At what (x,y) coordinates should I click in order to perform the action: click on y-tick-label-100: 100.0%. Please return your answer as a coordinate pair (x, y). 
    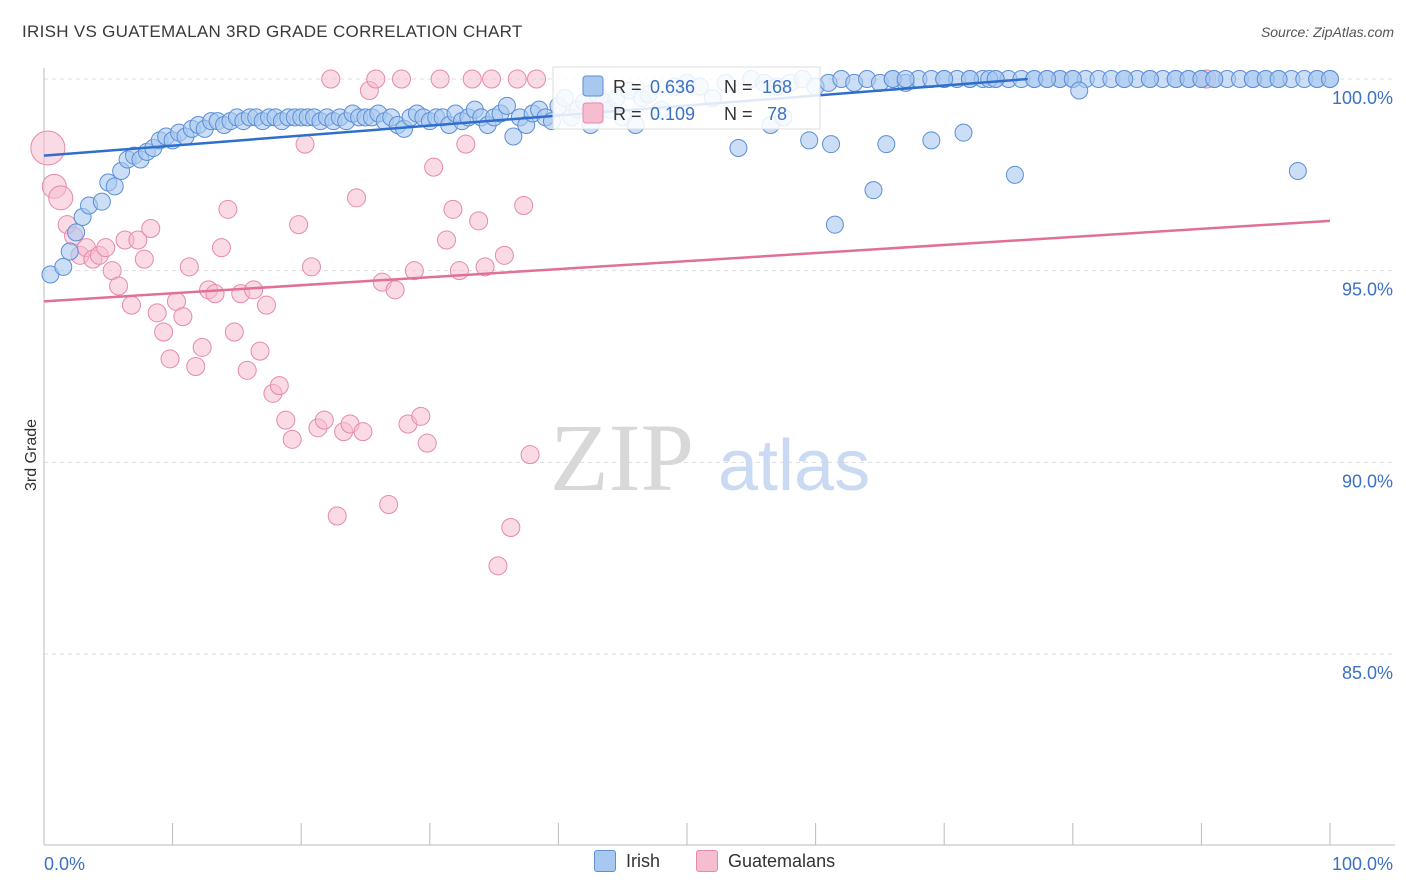
    Looking at the image, I should click on (1362, 98).